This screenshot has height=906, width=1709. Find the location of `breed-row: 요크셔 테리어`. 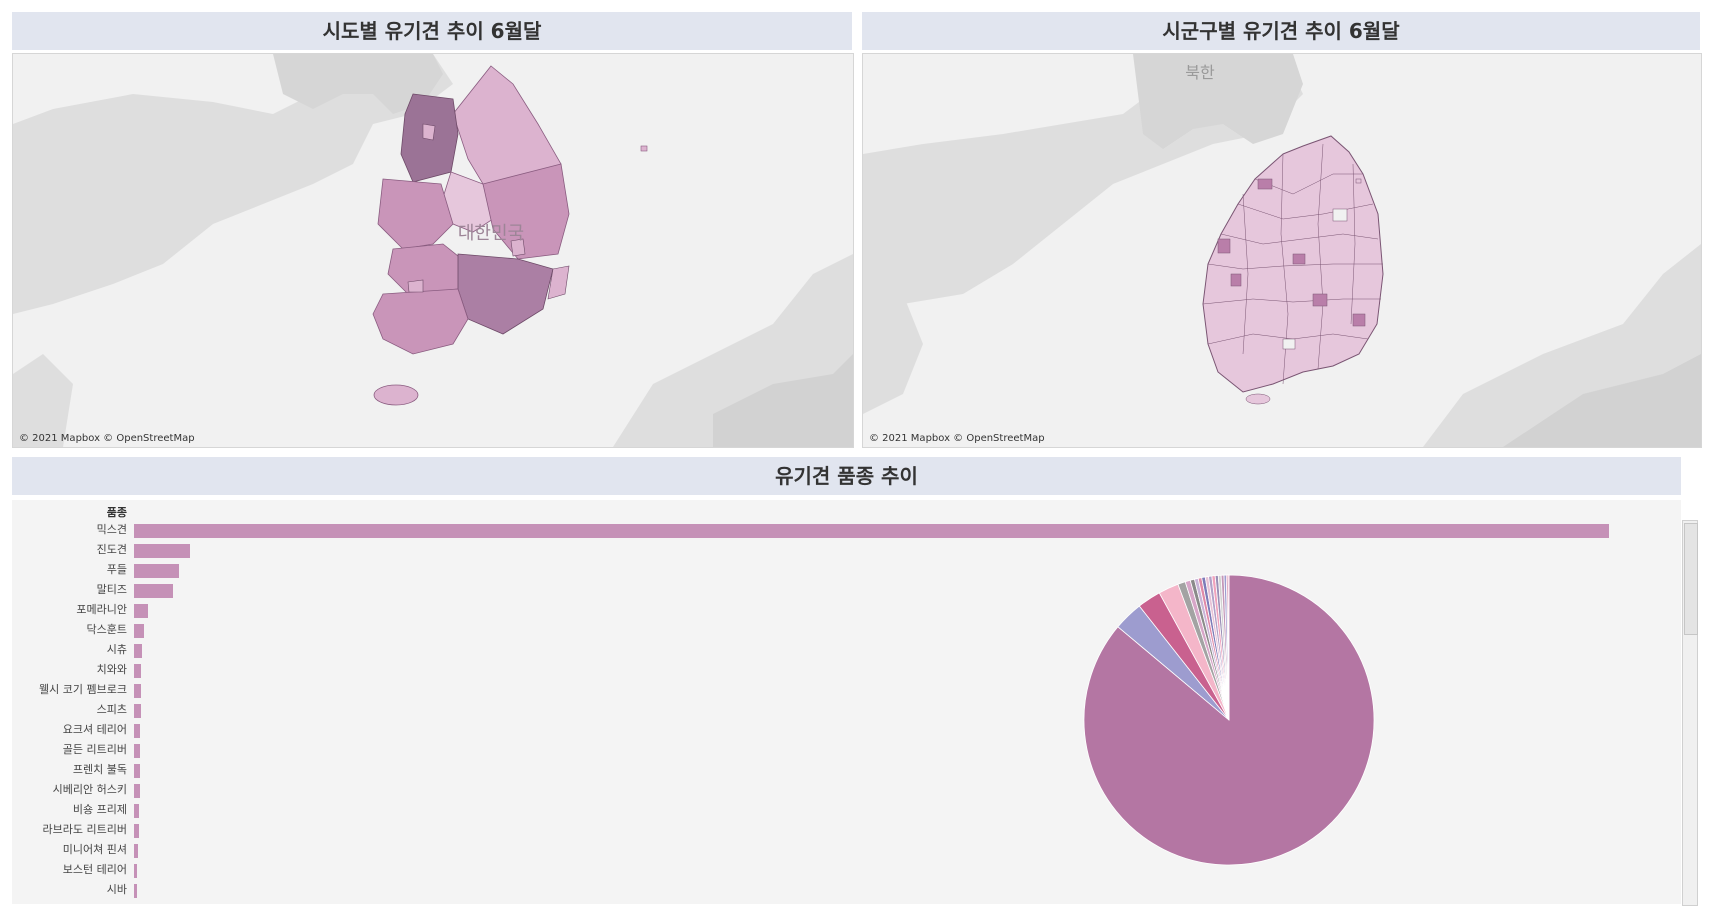

breed-row: 요크셔 테리어 is located at coordinates (792, 730).